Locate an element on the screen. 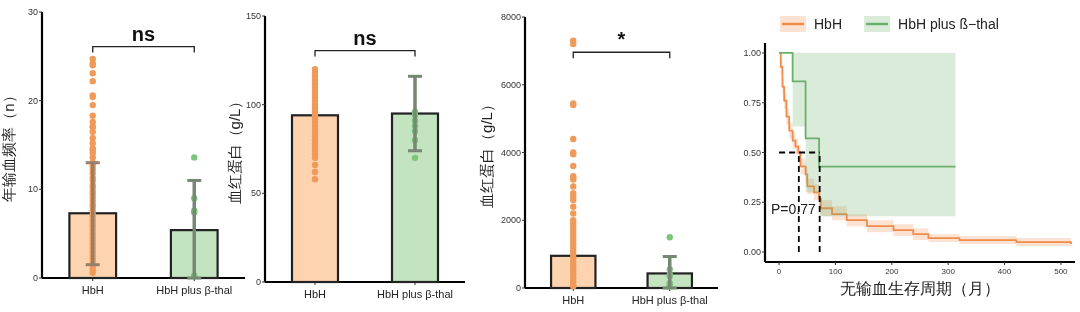 This screenshot has height=312, width=1080. x-tick-label: 300 is located at coordinates (948, 271).